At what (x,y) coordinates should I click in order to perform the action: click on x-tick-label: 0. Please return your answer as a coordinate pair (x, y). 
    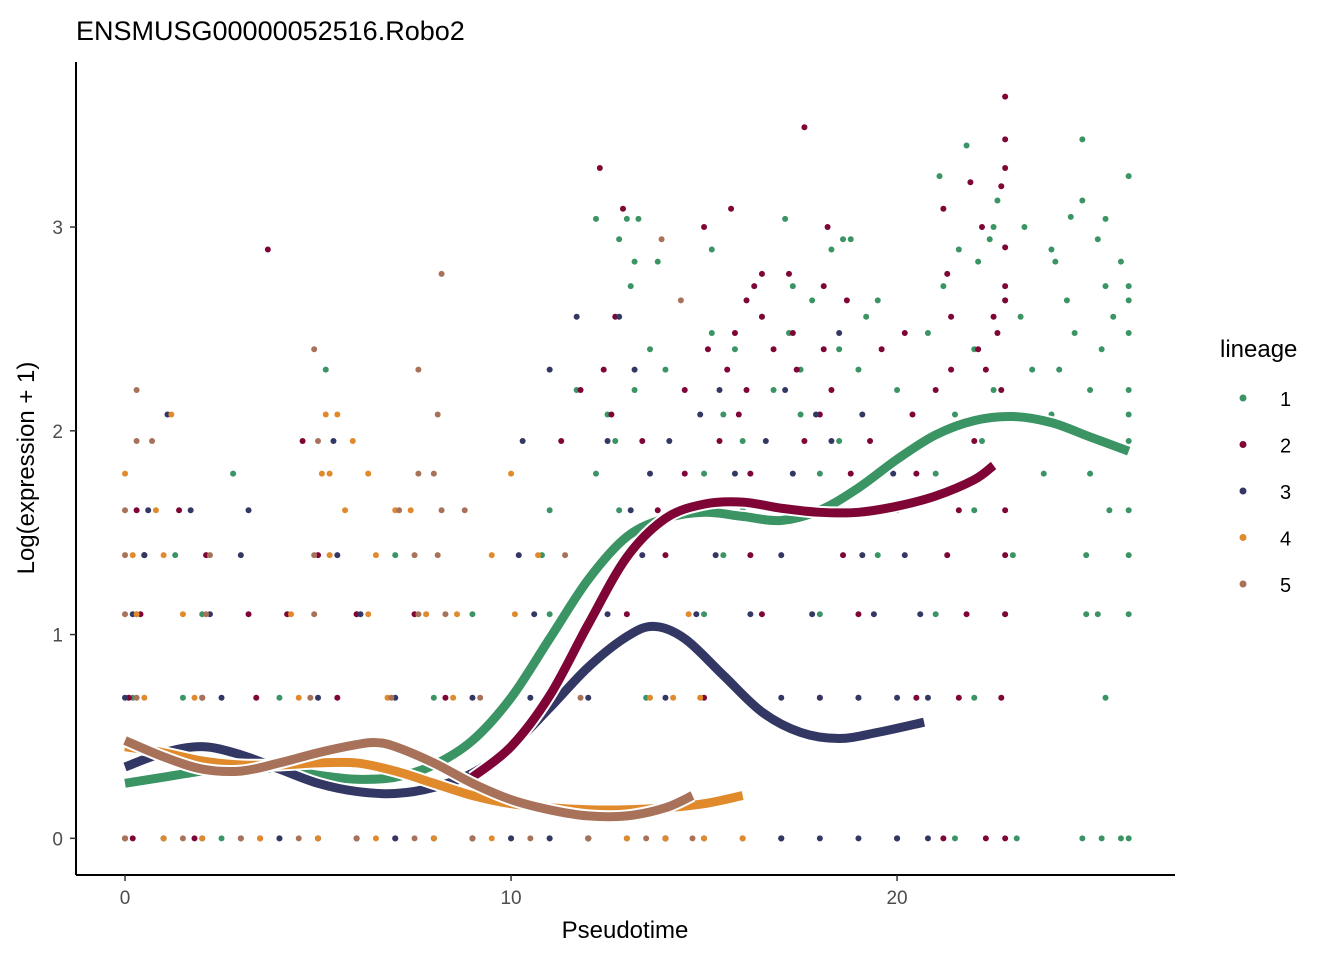
    Looking at the image, I should click on (125, 898).